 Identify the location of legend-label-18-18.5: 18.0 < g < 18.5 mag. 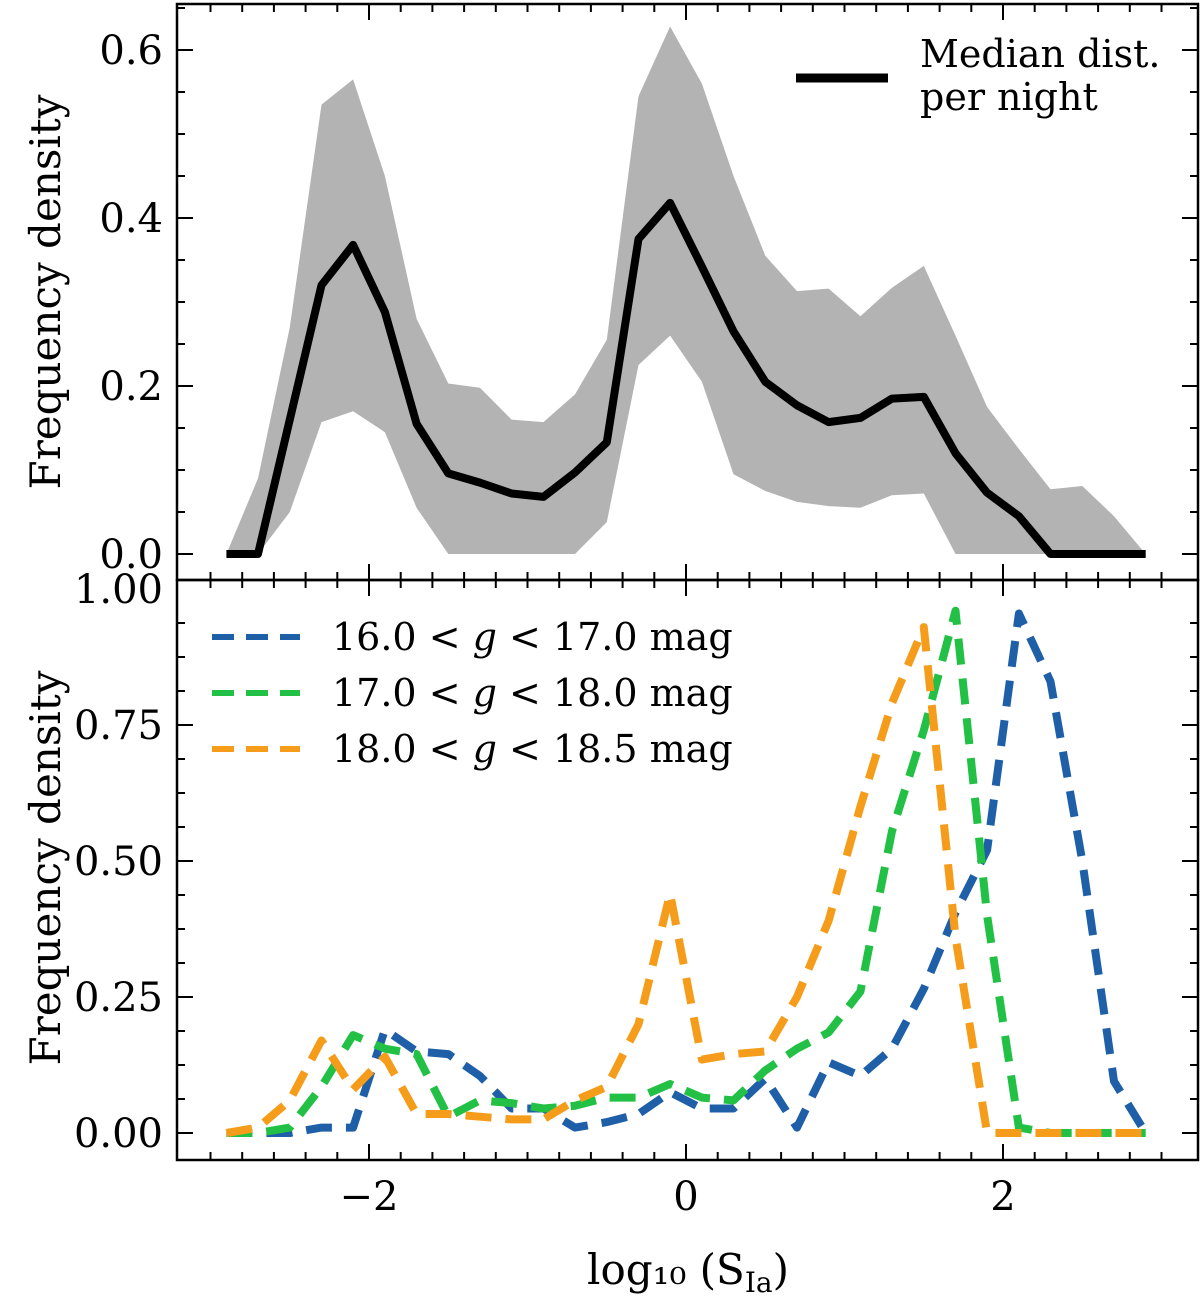
(532, 749).